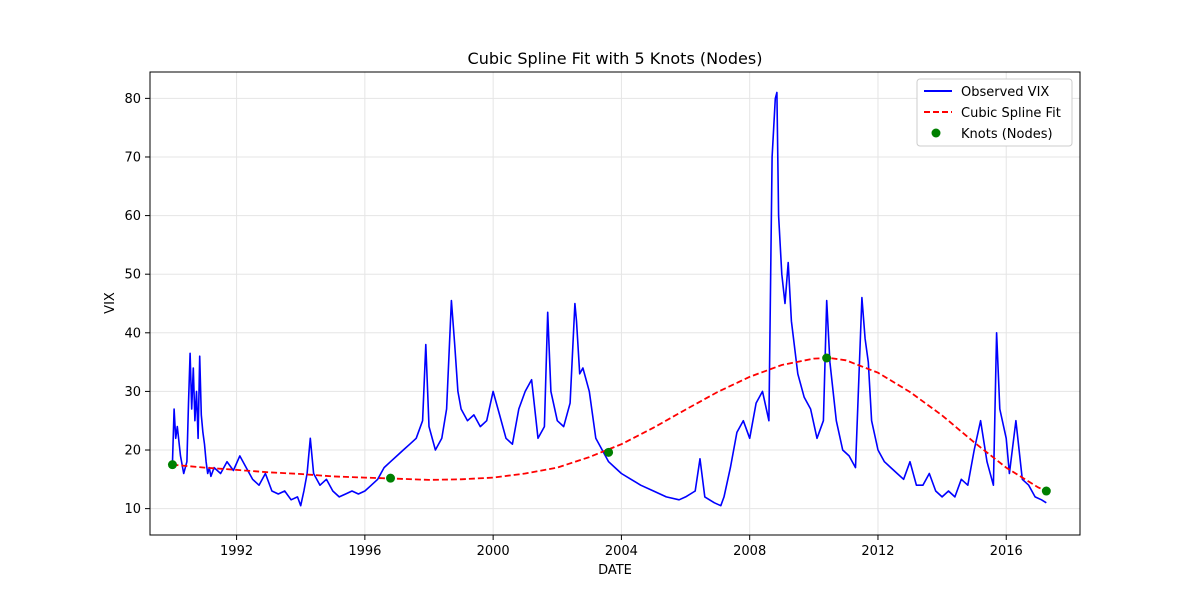  Describe the element at coordinates (132, 509) in the screenshot. I see `y-tick-label: 10` at that location.